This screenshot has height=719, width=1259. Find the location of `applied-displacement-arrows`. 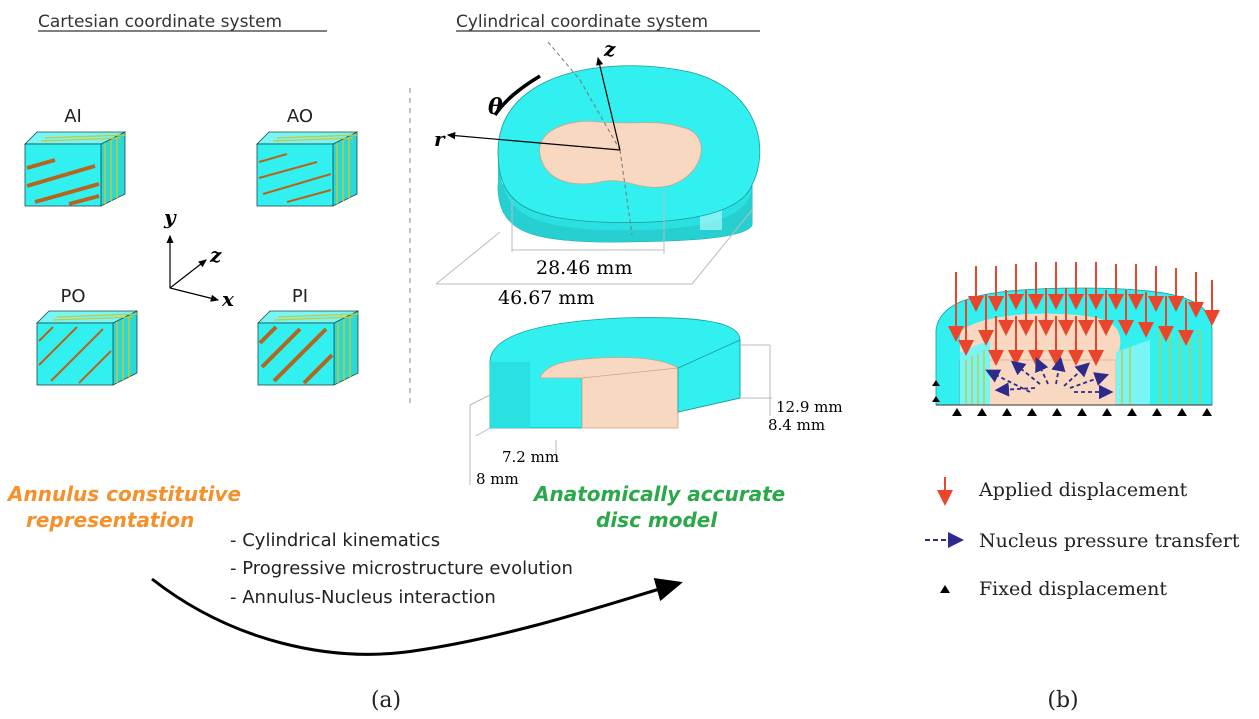

applied-displacement-arrows is located at coordinates (1084, 314).